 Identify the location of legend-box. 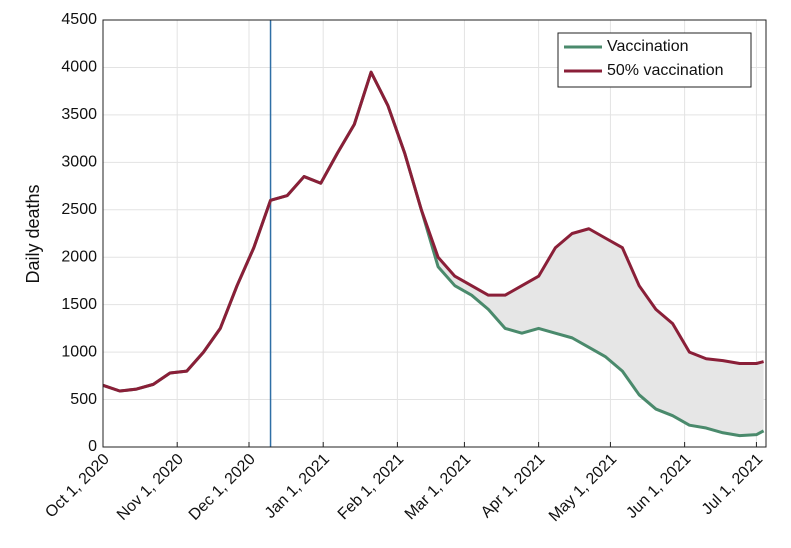
(654, 60).